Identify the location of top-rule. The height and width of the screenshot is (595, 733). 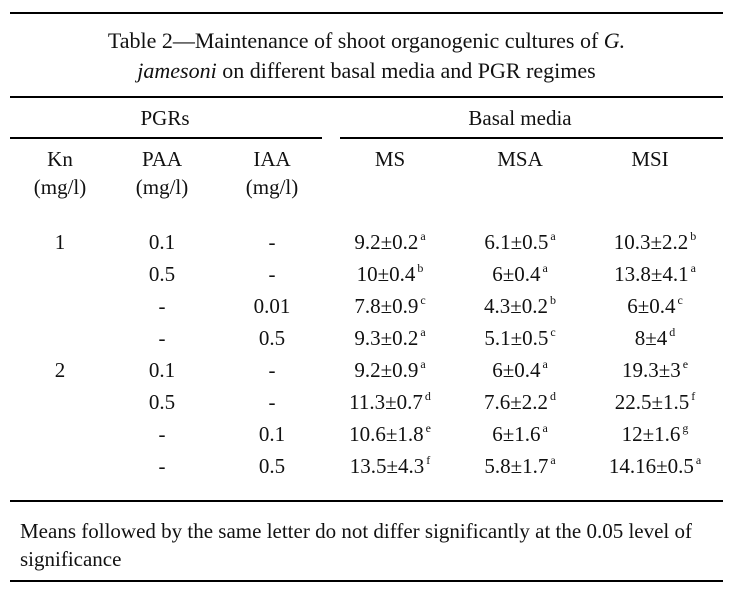
(366, 13).